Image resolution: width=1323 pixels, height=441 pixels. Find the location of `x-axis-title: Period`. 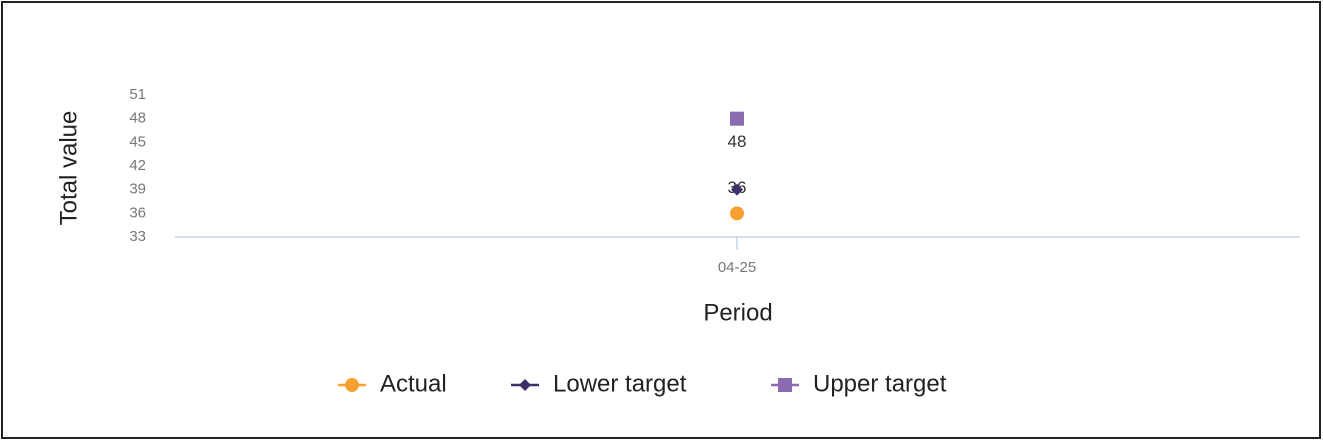

x-axis-title: Period is located at coordinates (737, 312).